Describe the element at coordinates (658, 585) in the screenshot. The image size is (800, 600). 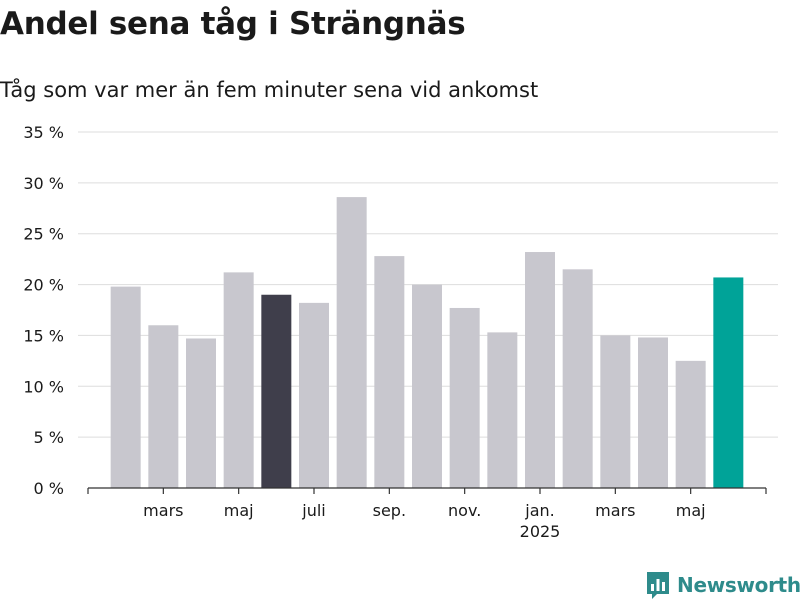
I see `bar-chart-speech-bubble-icon` at that location.